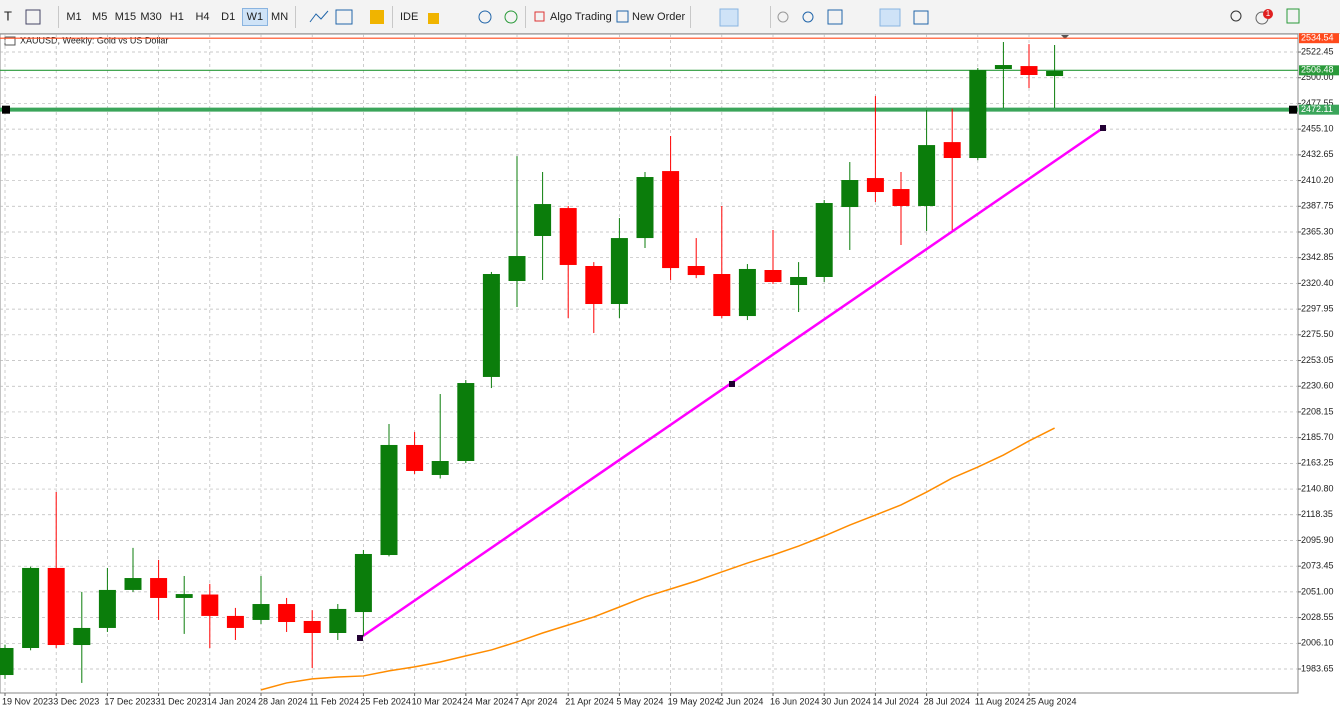 The image size is (1340, 712). What do you see at coordinates (694, 701) in the screenshot?
I see `x-tick-label: 19 May 2024` at bounding box center [694, 701].